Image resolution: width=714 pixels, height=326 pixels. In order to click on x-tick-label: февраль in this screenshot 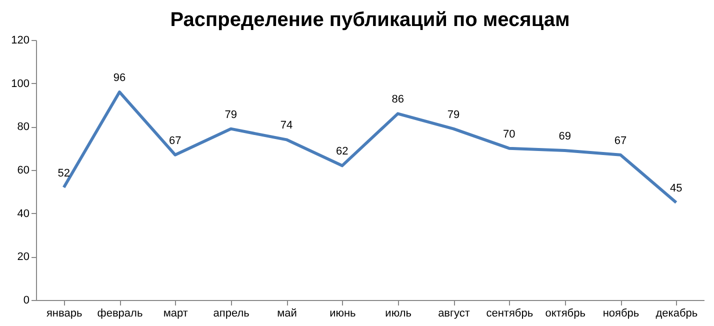, I will do `click(120, 314)`.